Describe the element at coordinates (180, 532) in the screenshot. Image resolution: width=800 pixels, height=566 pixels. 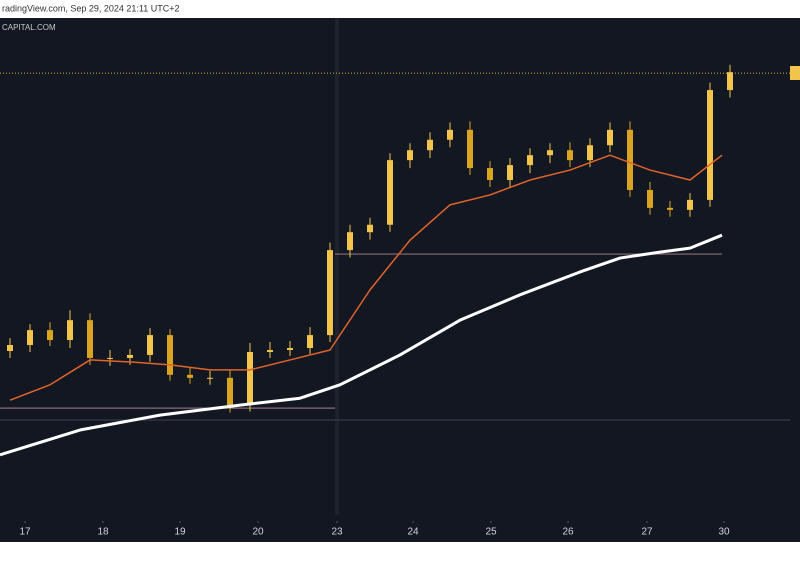
I see `x-tick-label: 19` at that location.